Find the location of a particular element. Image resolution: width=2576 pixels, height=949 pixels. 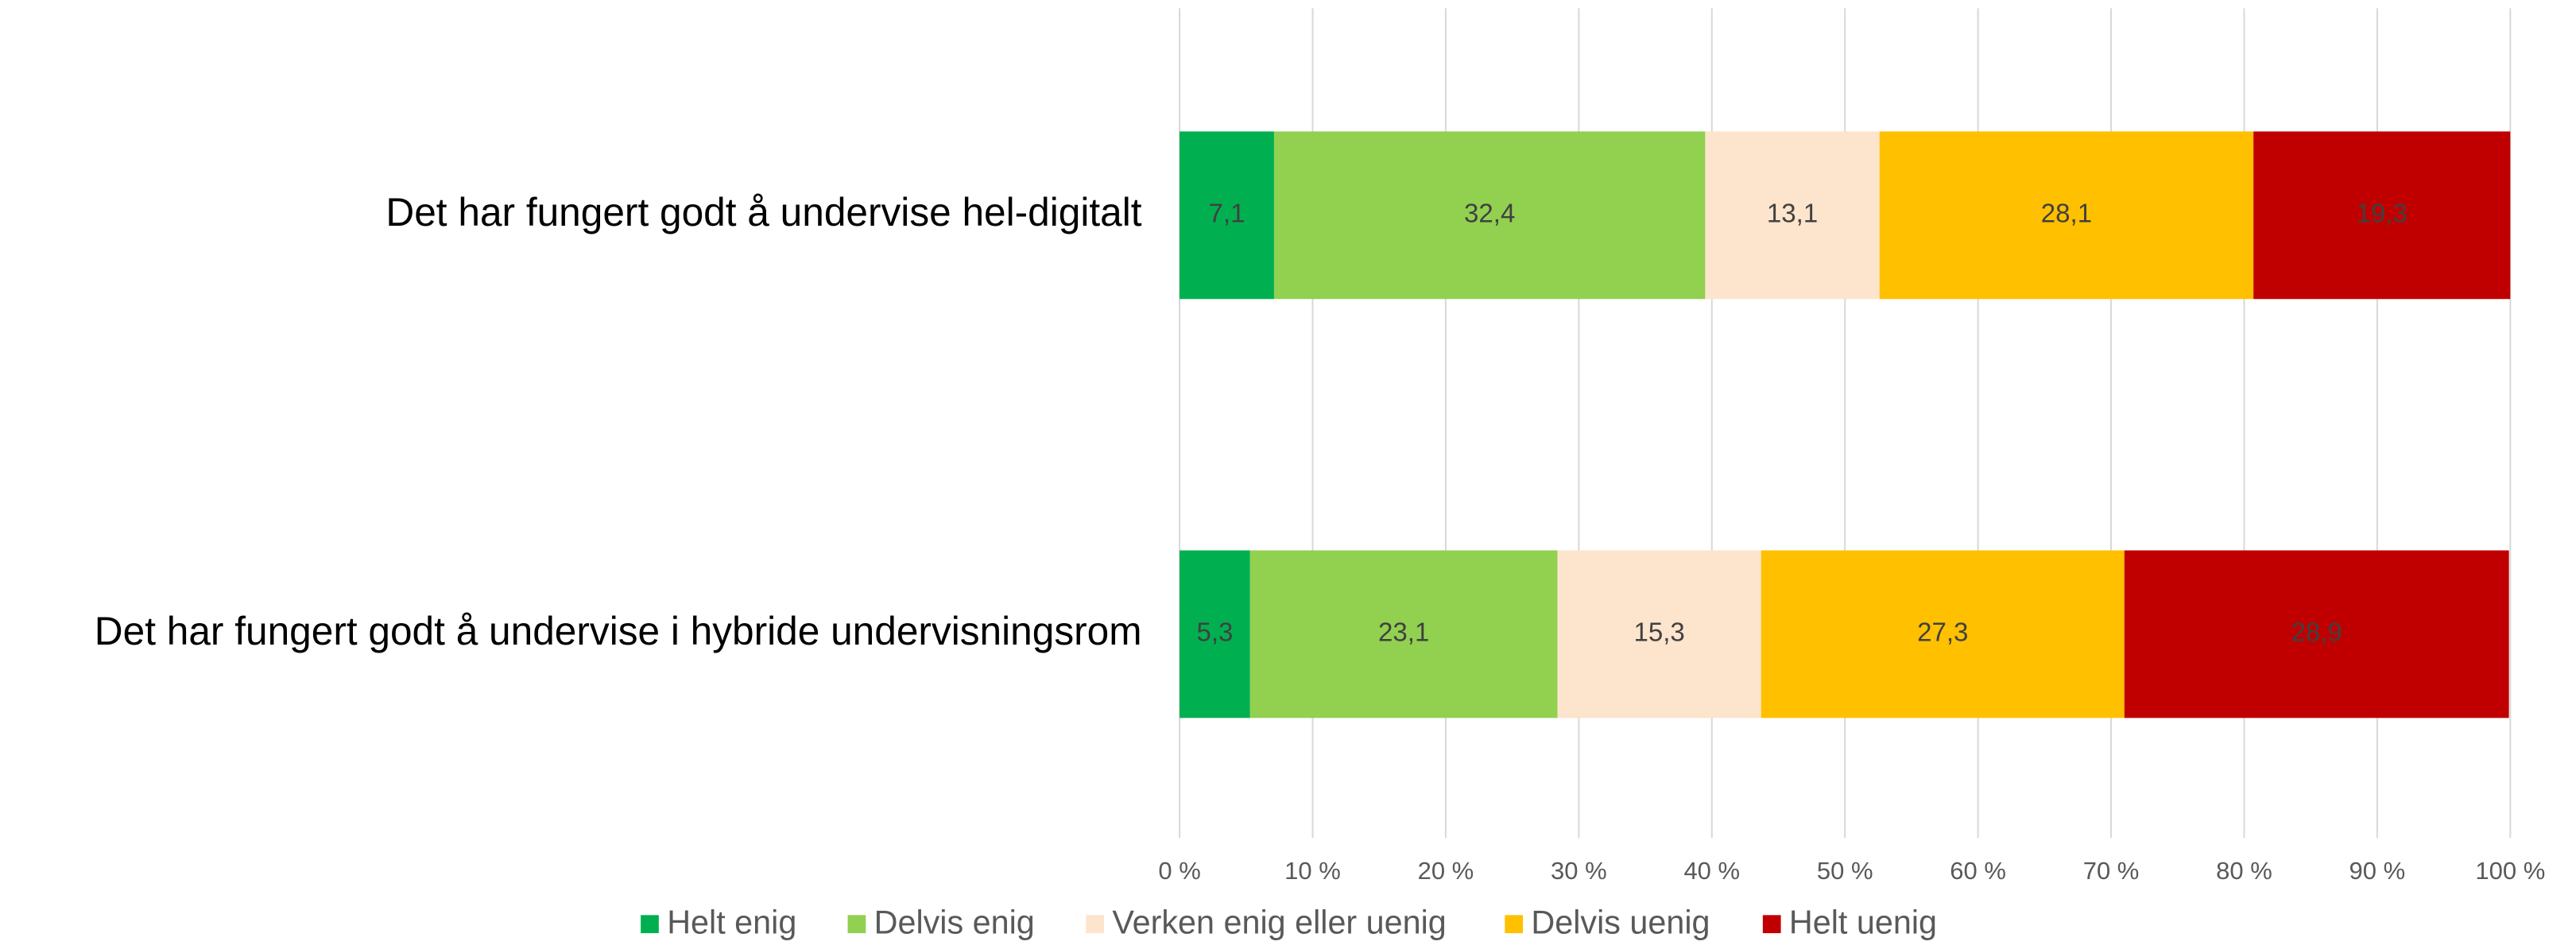

value-label: 7,1 is located at coordinates (1227, 214).